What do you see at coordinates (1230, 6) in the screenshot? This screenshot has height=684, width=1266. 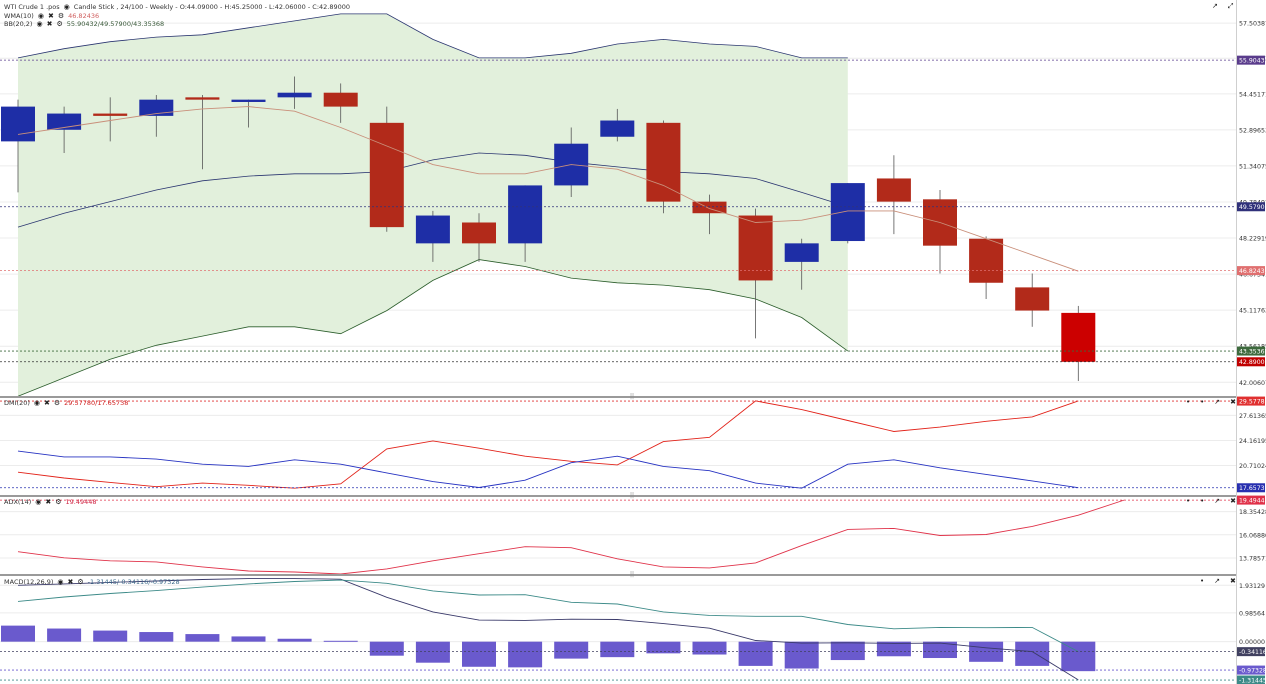 I see `maximize-icon: ⤢` at bounding box center [1230, 6].